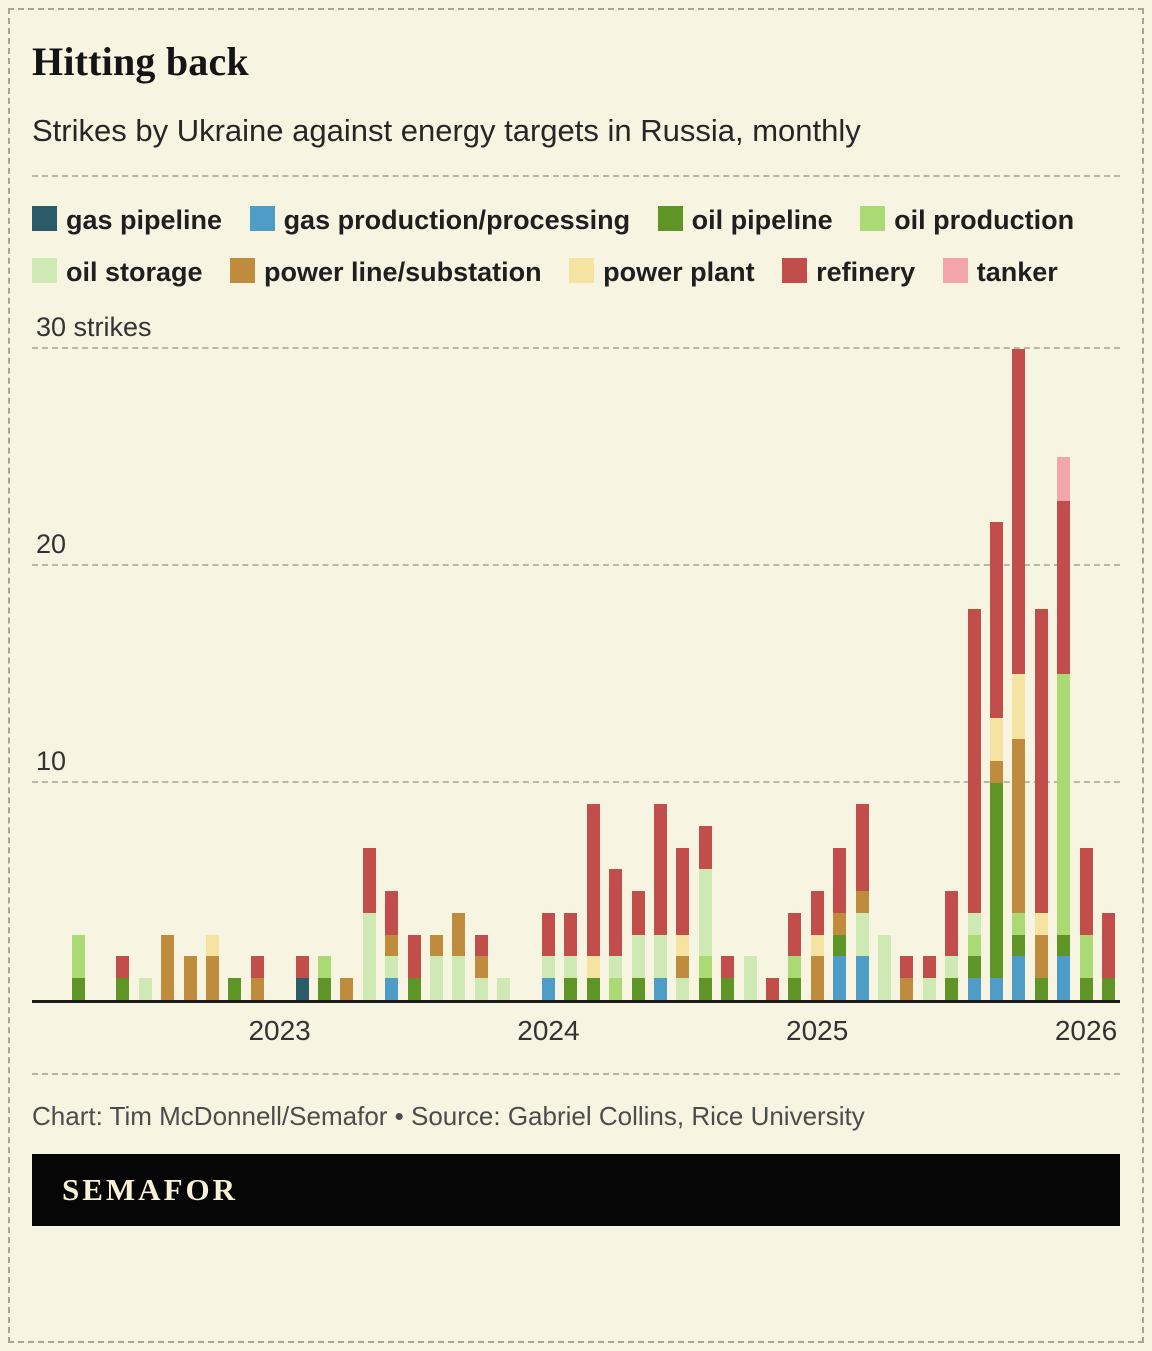  Describe the element at coordinates (795, 270) in the screenshot. I see `legend-swatch-refinery` at that location.